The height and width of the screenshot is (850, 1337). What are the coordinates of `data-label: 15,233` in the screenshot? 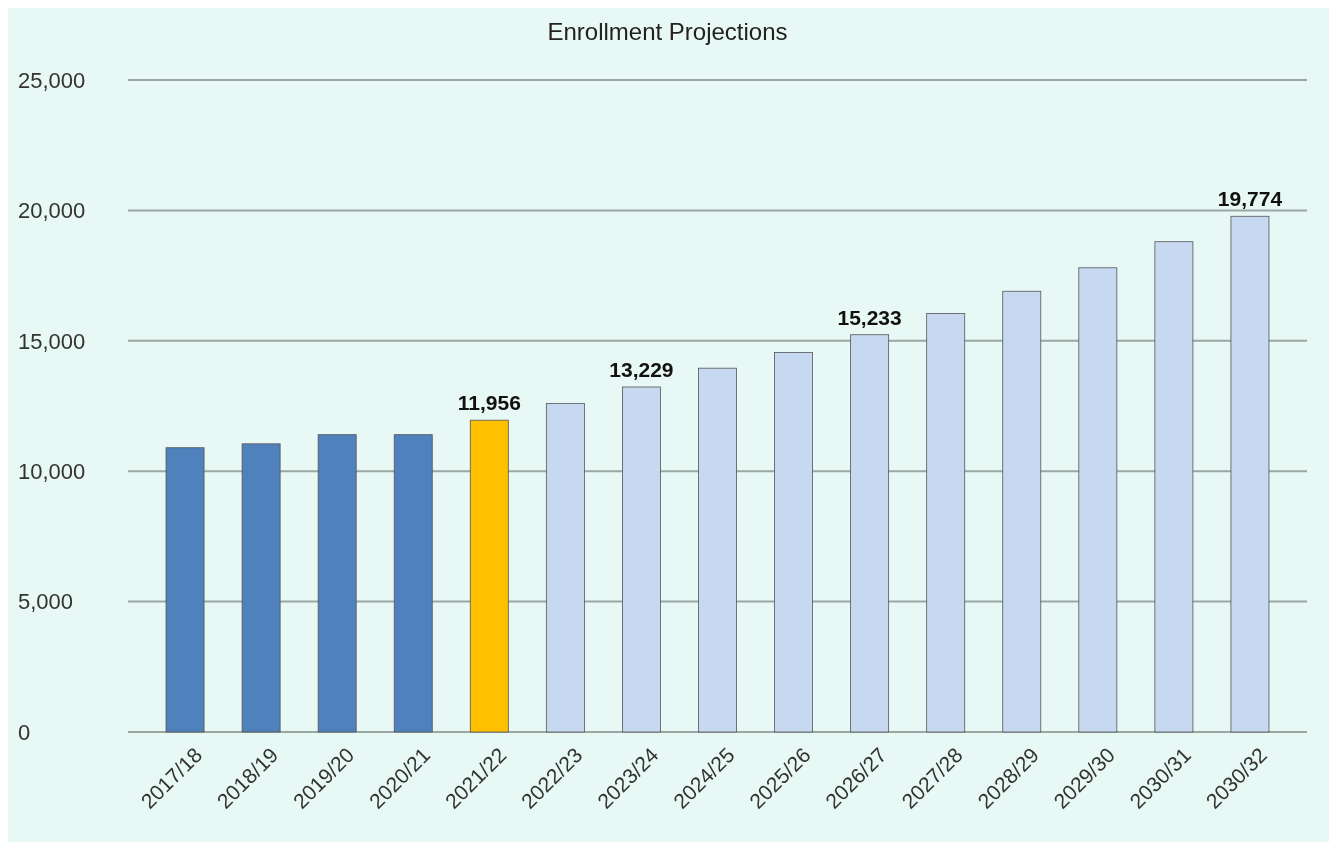 It's located at (869, 317).